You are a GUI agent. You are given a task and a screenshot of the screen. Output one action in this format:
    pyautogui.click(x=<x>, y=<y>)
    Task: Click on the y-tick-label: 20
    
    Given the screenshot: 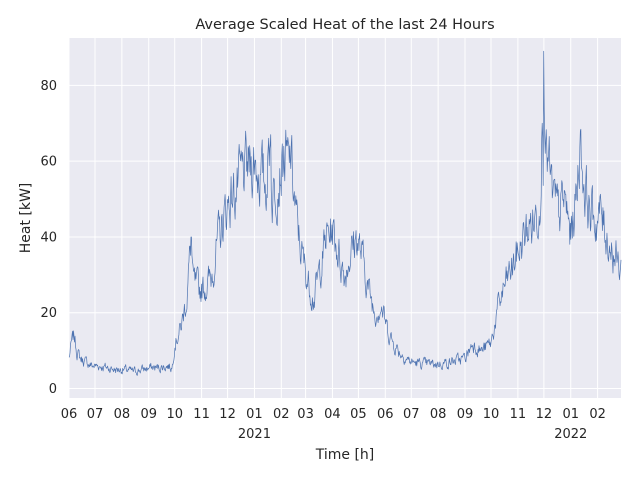 What is the action you would take?
    pyautogui.click(x=48, y=313)
    